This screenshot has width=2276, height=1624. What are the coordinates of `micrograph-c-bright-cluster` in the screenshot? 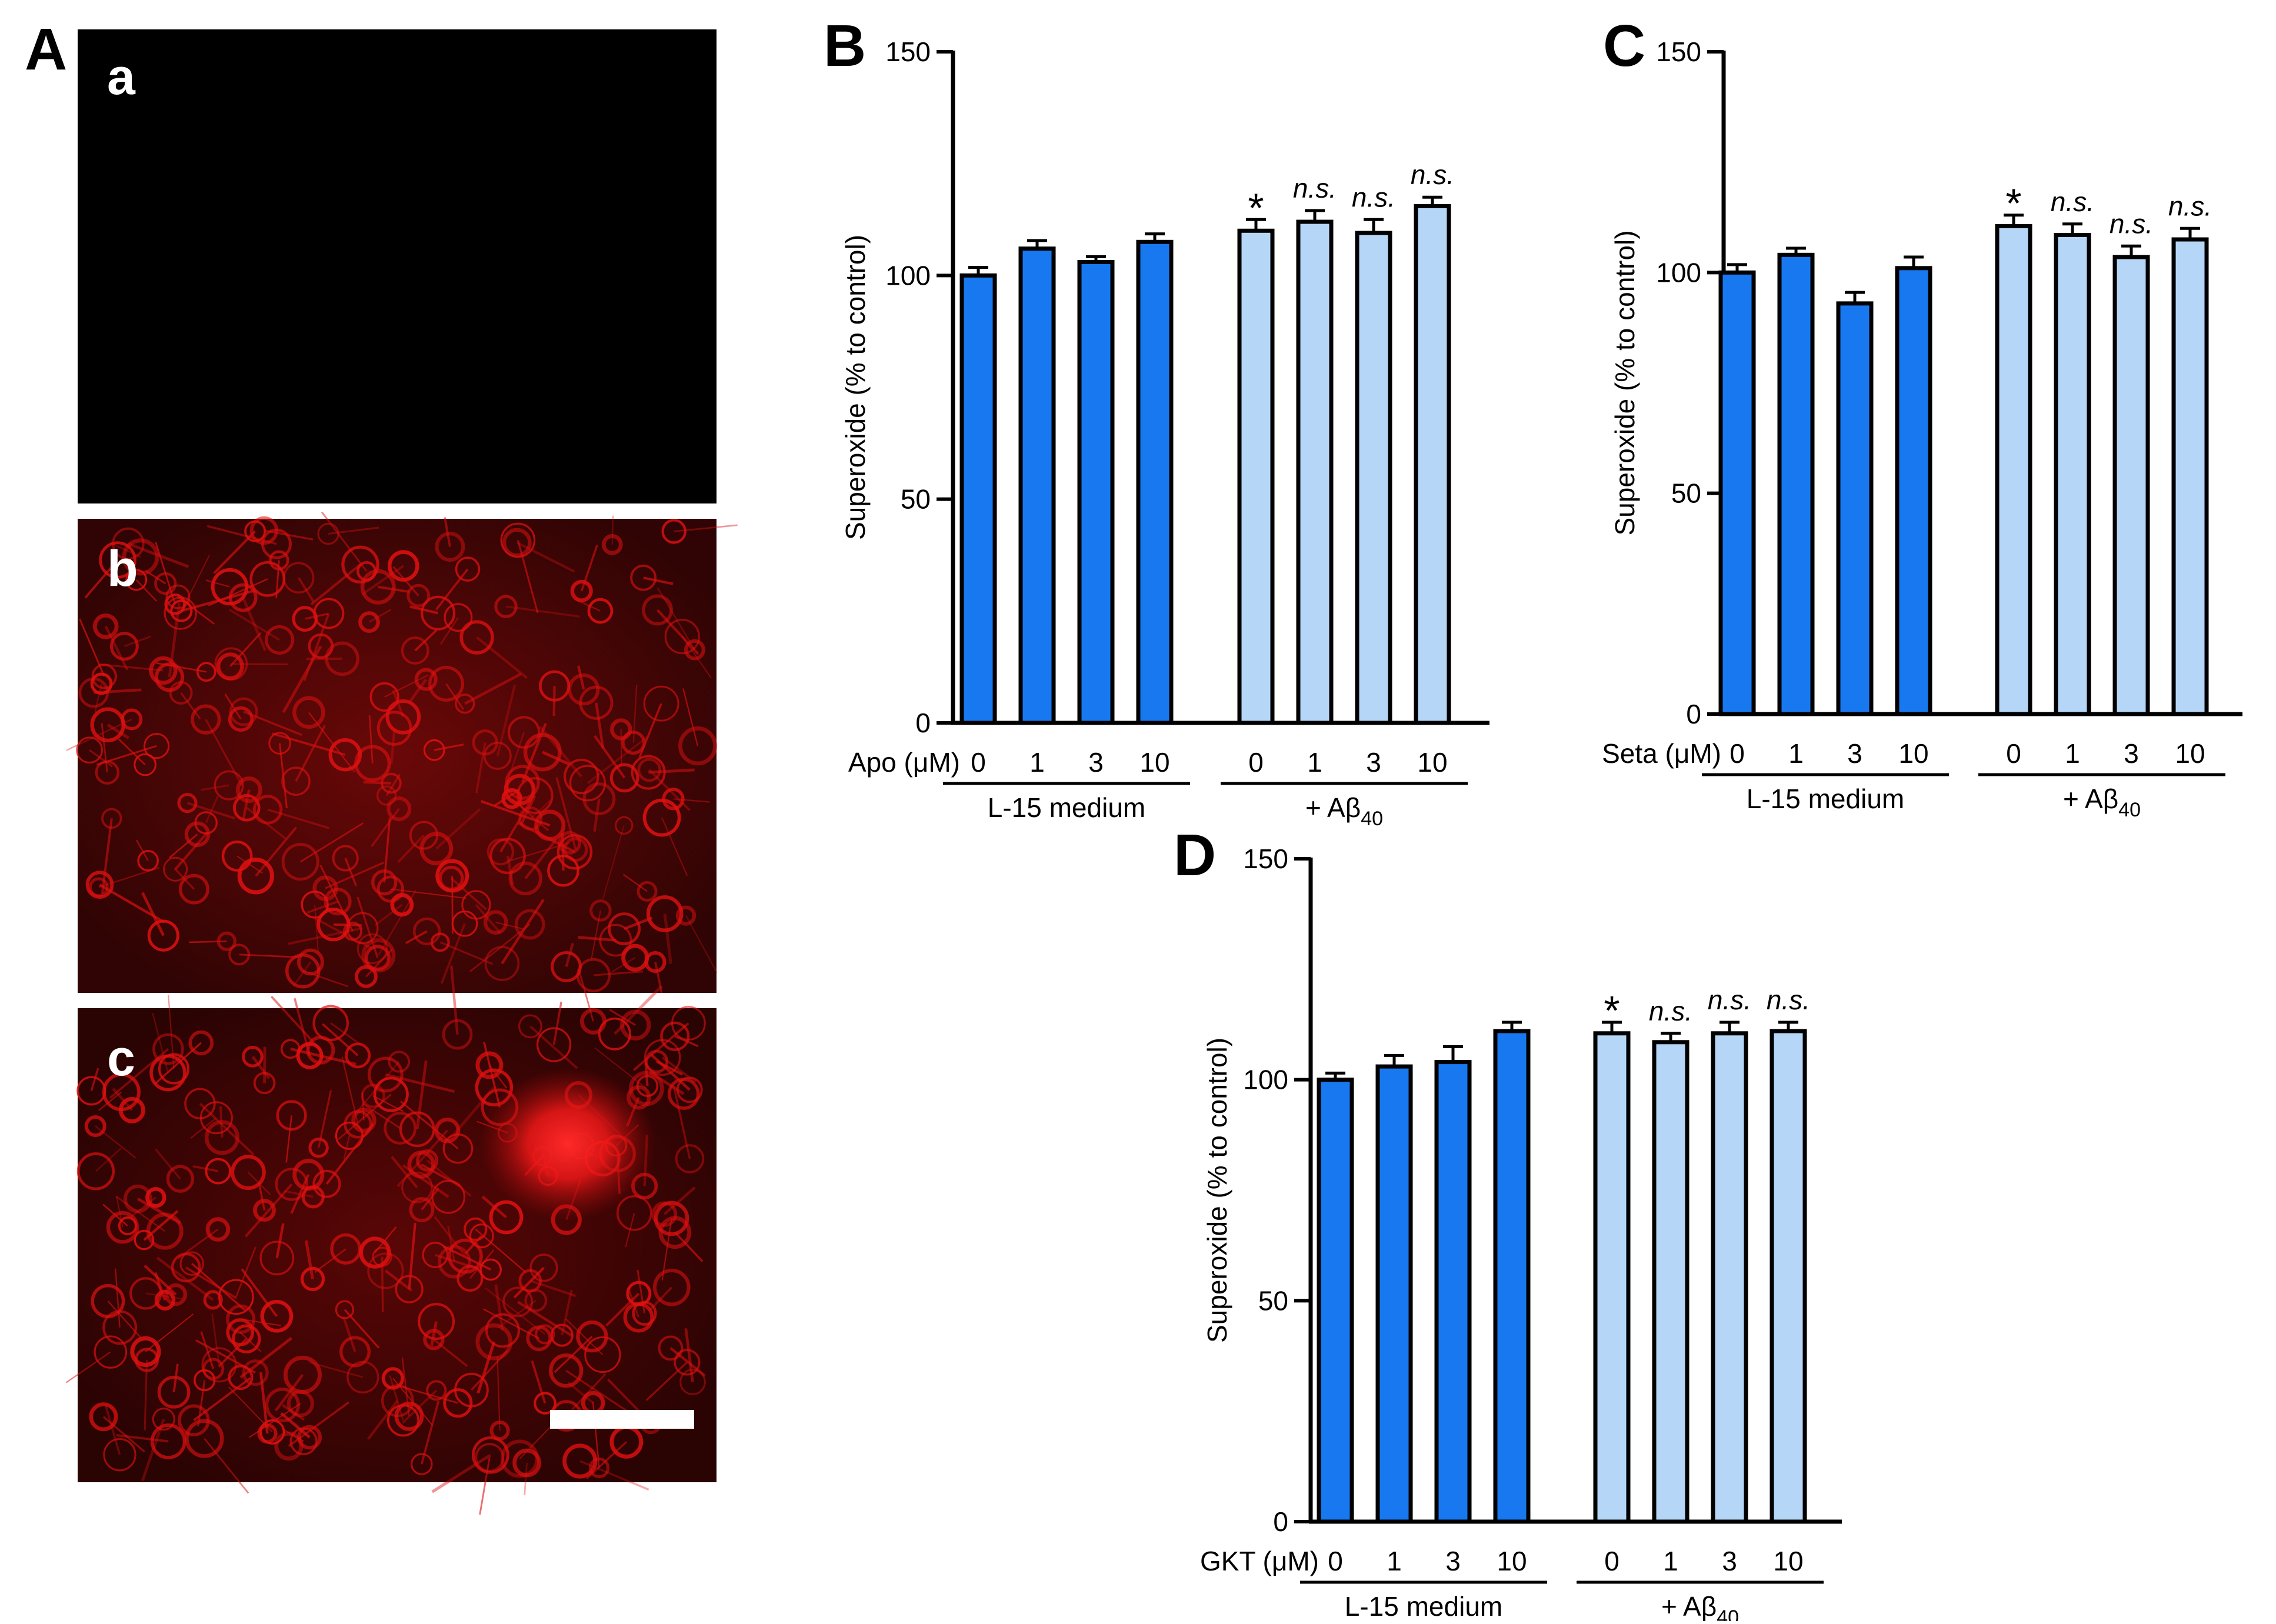 It's located at (568, 1144).